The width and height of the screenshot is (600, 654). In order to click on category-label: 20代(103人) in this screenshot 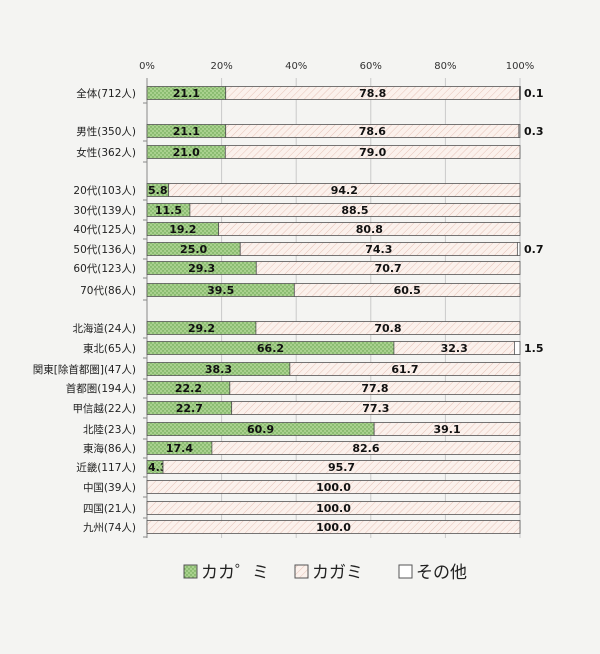, I will do `click(104, 191)`.